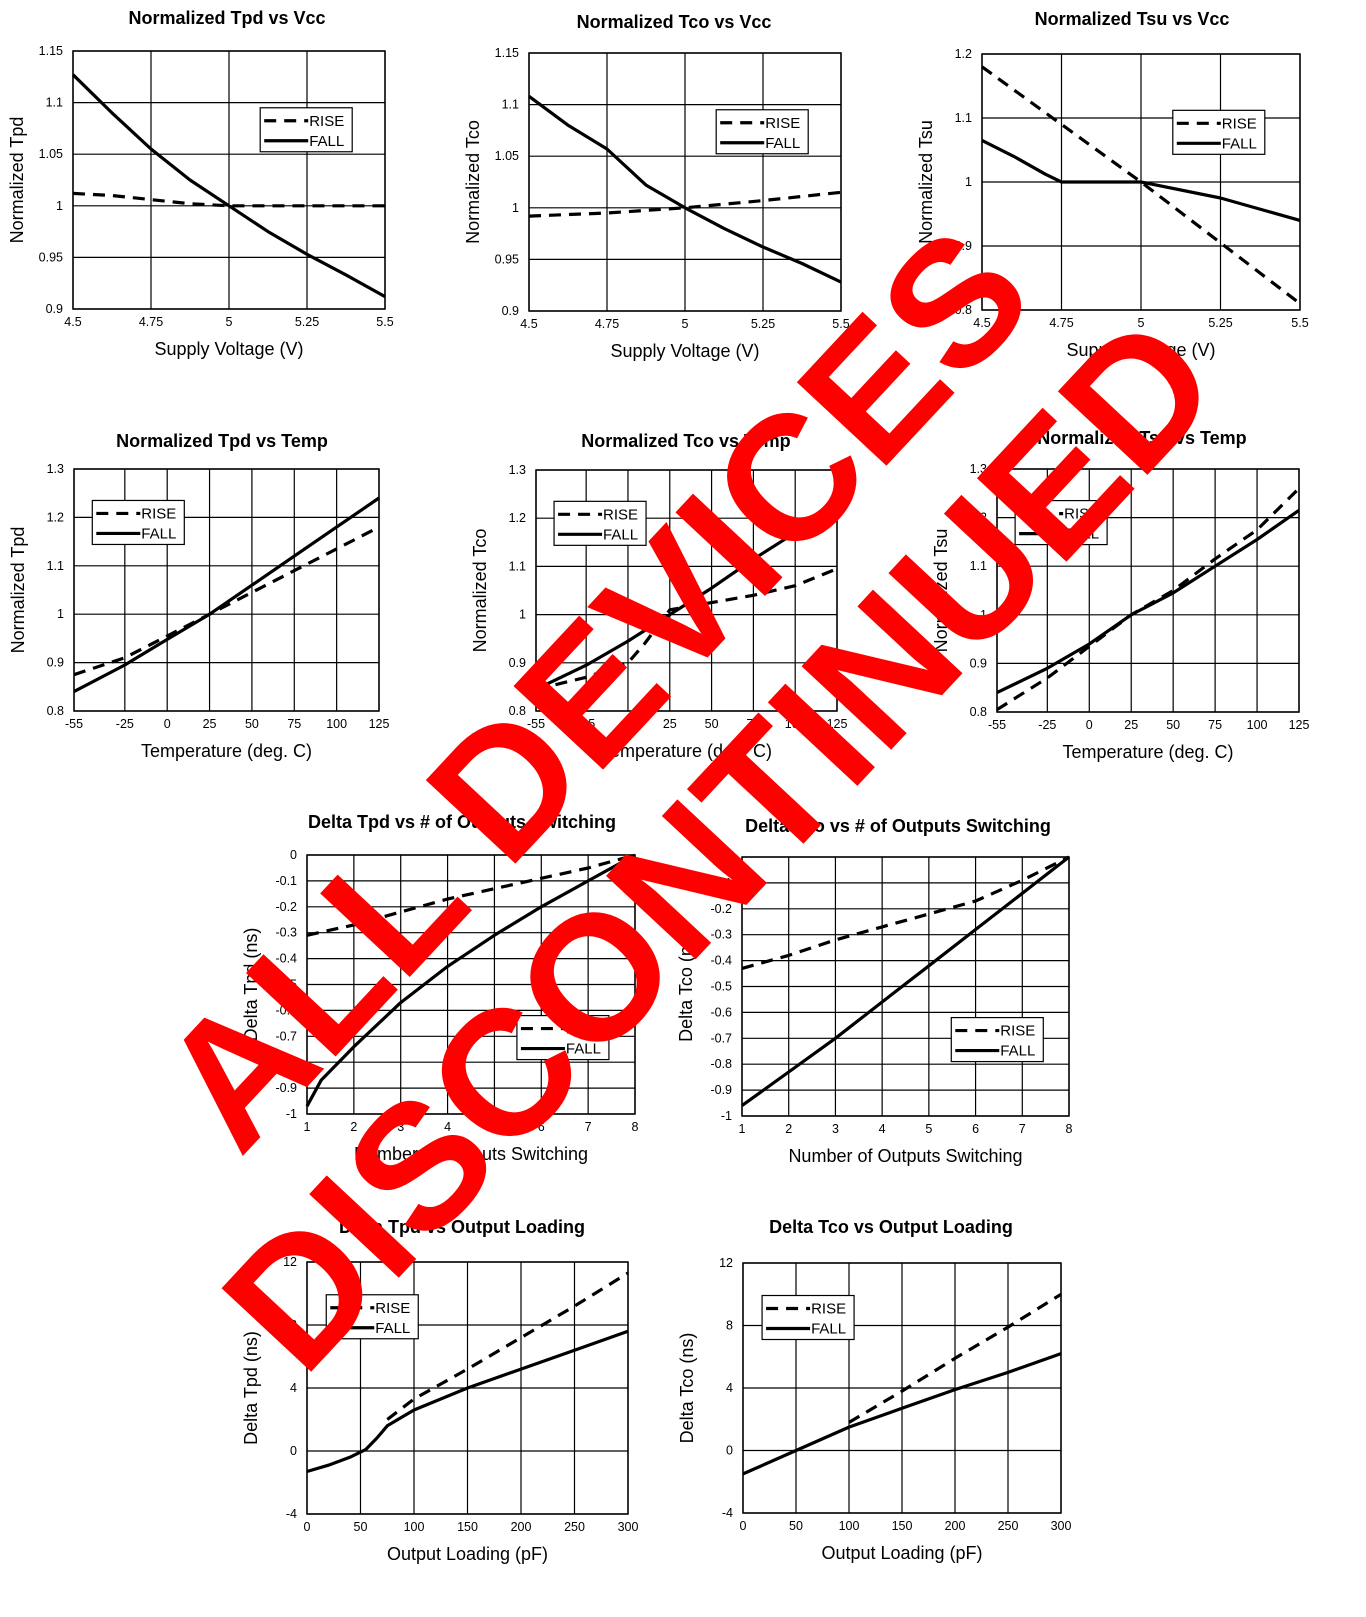 The height and width of the screenshot is (1617, 1366). What do you see at coordinates (447, 1127) in the screenshot?
I see `x-tick-label: 4` at bounding box center [447, 1127].